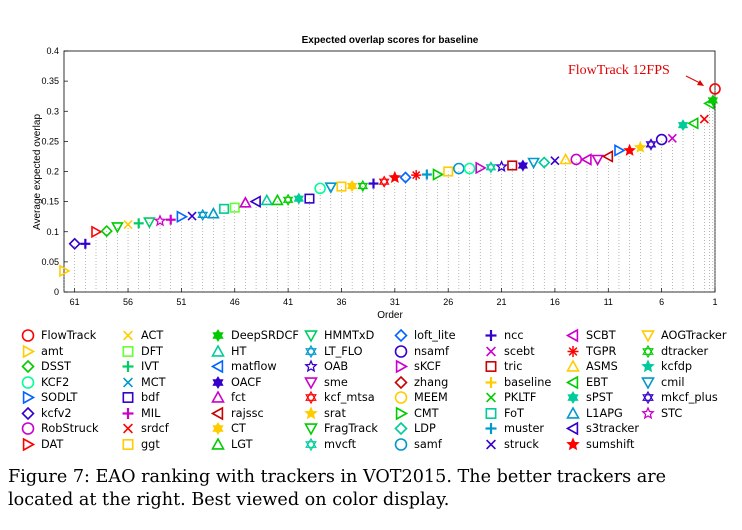 The width and height of the screenshot is (742, 530). I want to click on y-tick-label: 0.2, so click(52, 172).